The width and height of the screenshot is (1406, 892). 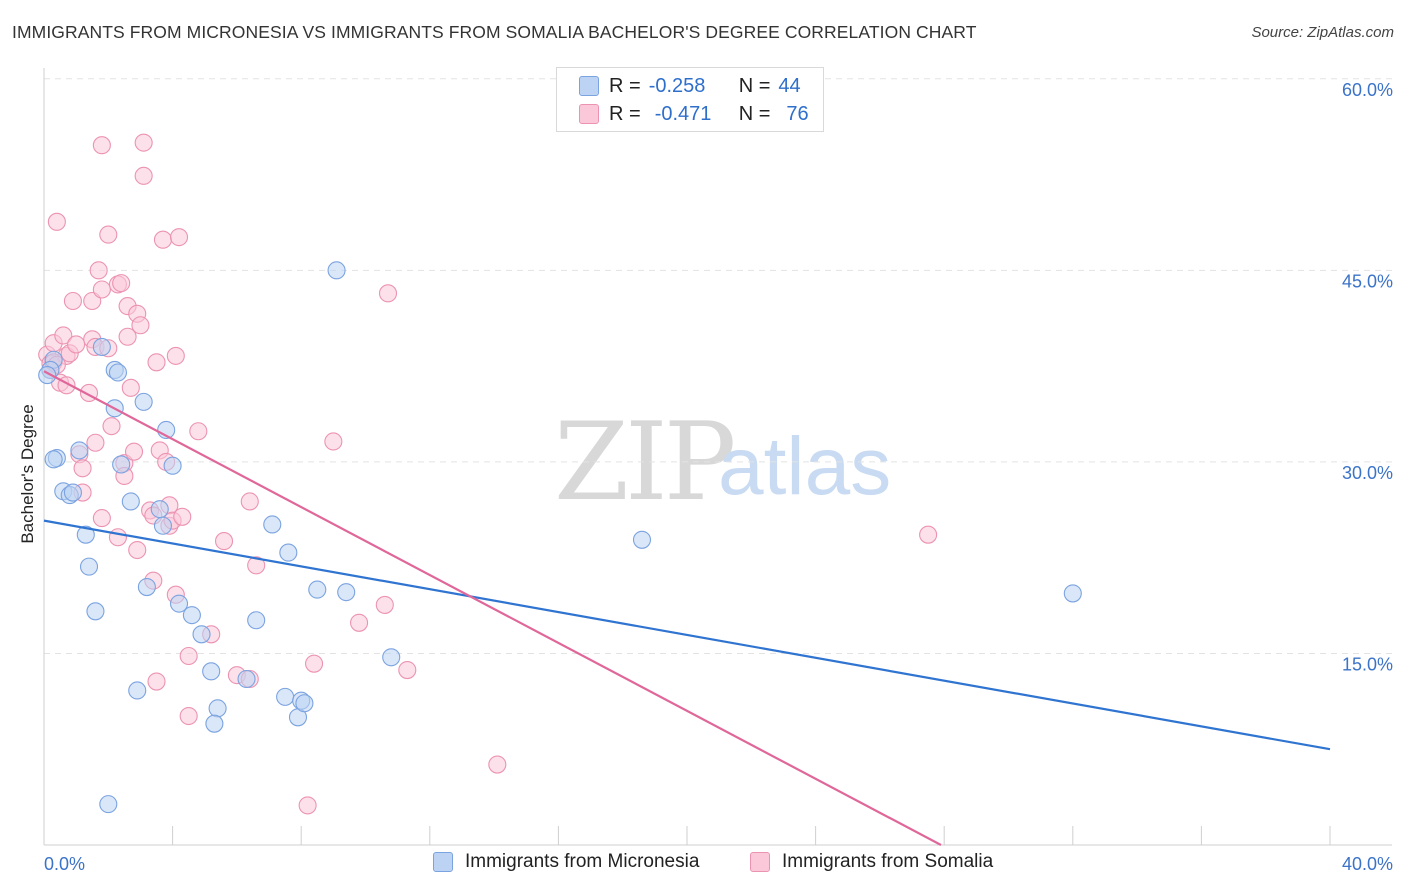 I want to click on n-value: 76, so click(x=797, y=113).